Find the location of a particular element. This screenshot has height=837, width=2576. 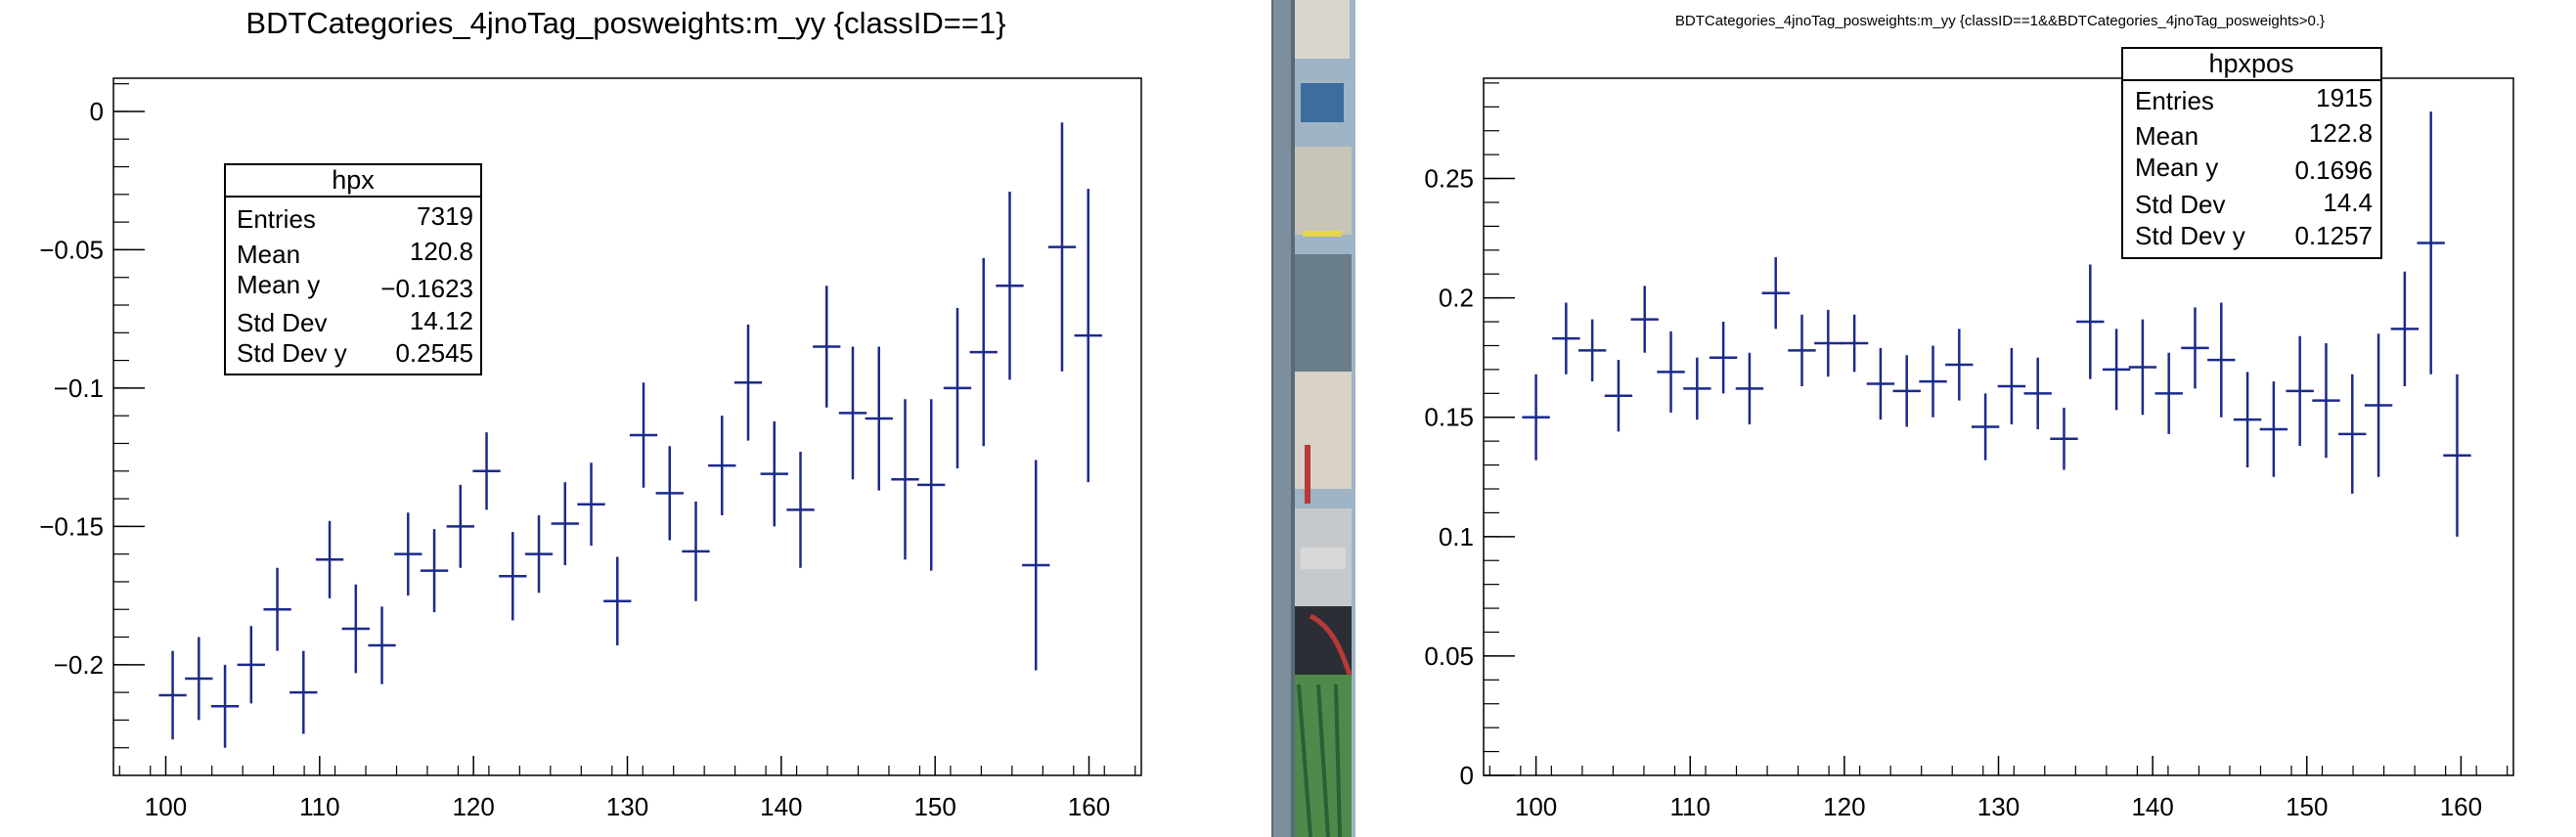

x-tick-label: 160 is located at coordinates (2461, 807).